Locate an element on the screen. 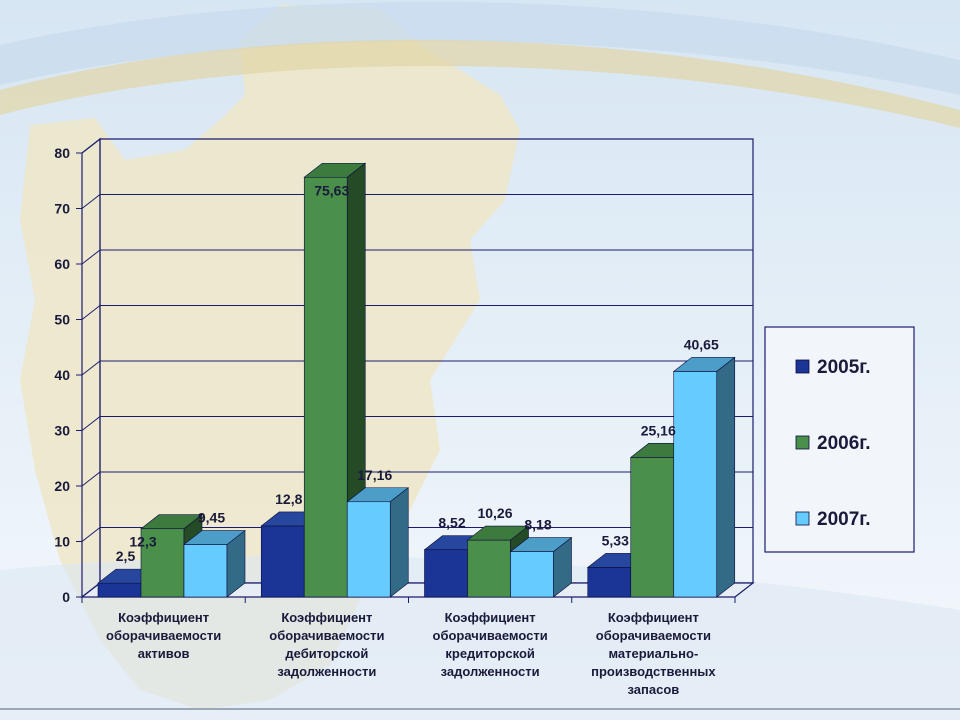  data-label: 8,52 is located at coordinates (451, 523).